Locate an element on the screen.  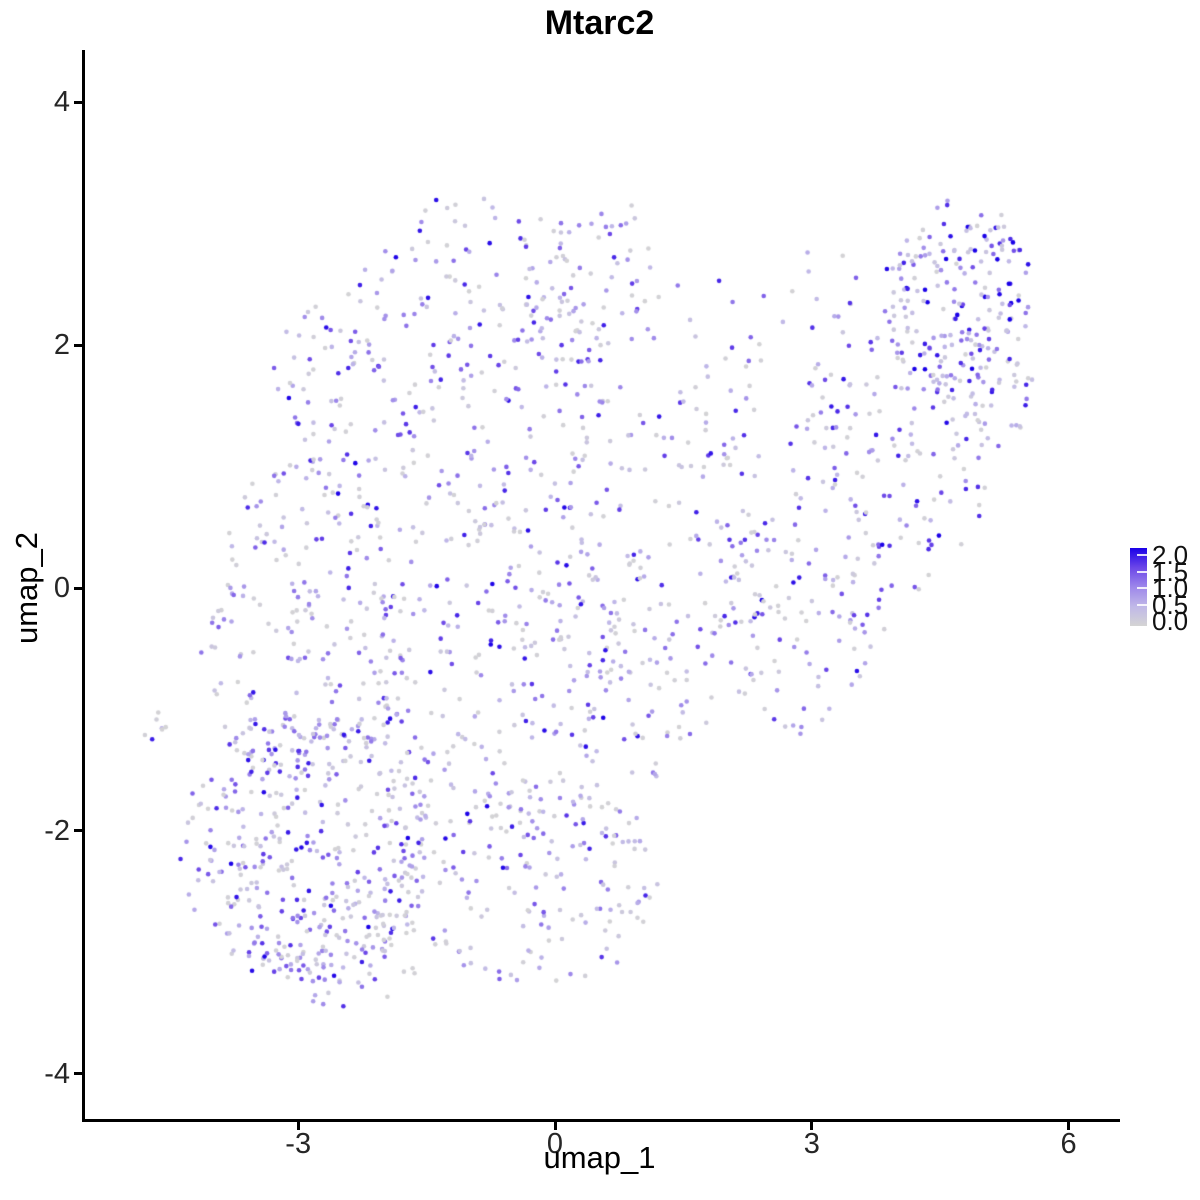
y-axis-title: umap_2 is located at coordinates (26, 588).